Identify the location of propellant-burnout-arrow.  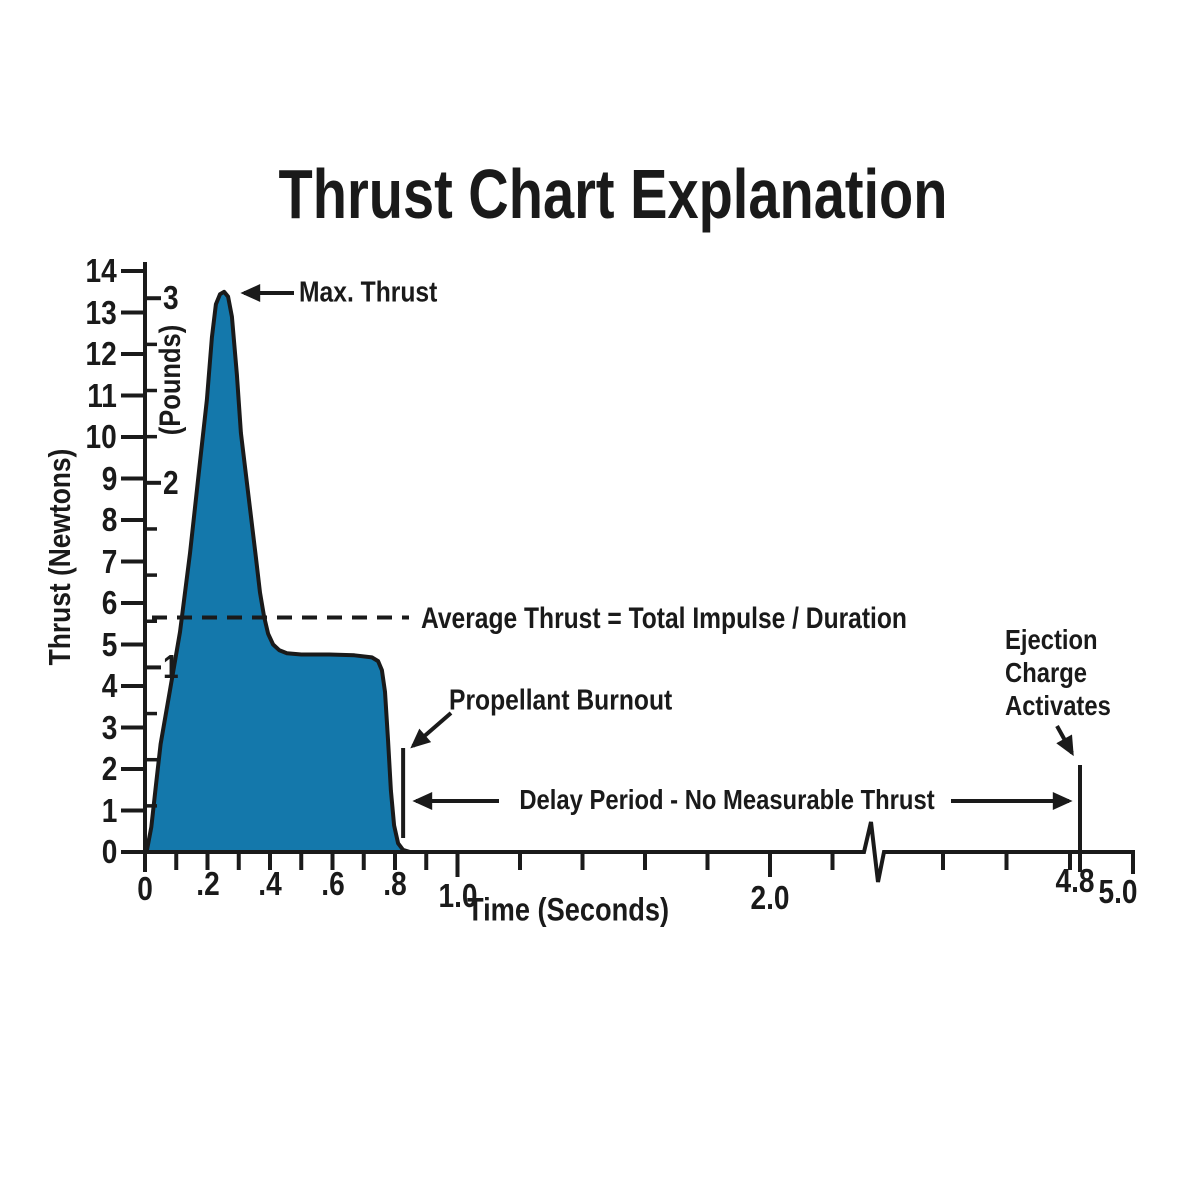
(431, 730).